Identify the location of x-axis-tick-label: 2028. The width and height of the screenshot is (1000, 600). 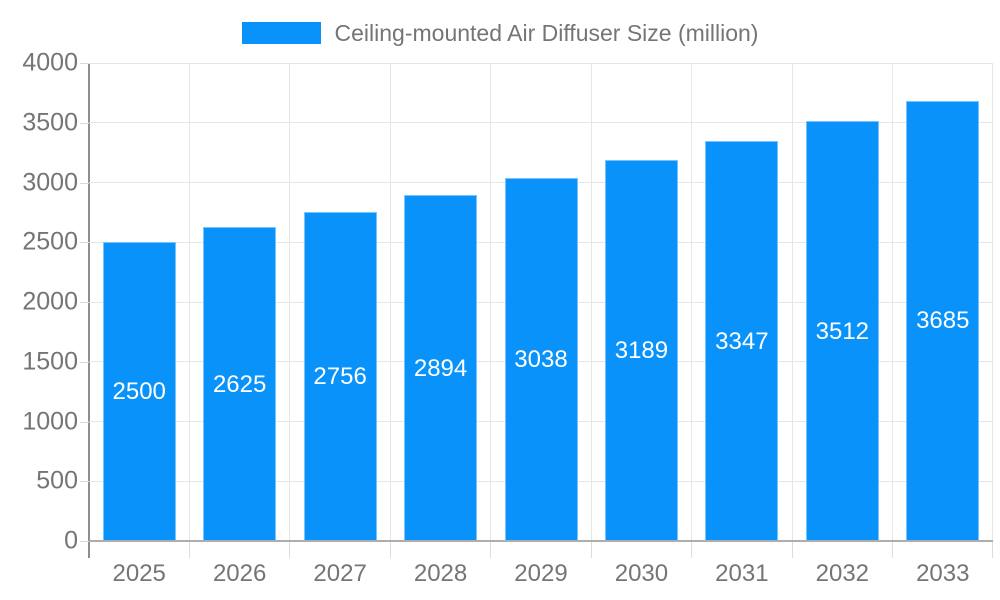
(440, 573).